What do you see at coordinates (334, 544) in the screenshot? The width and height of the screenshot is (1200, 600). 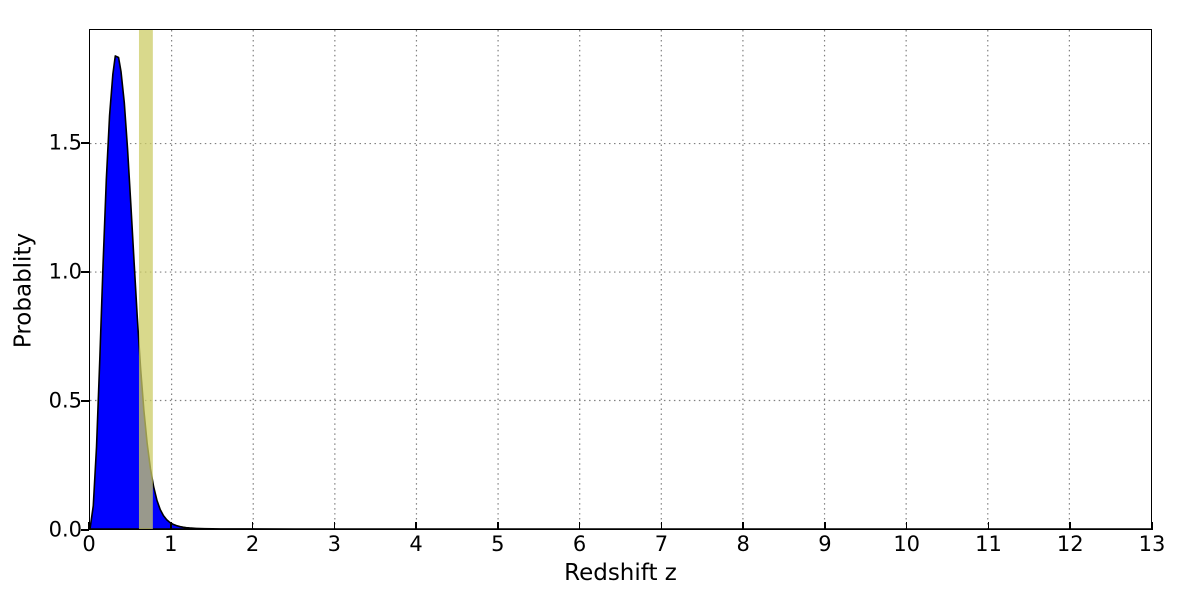 I see `x-tick-label: 3` at bounding box center [334, 544].